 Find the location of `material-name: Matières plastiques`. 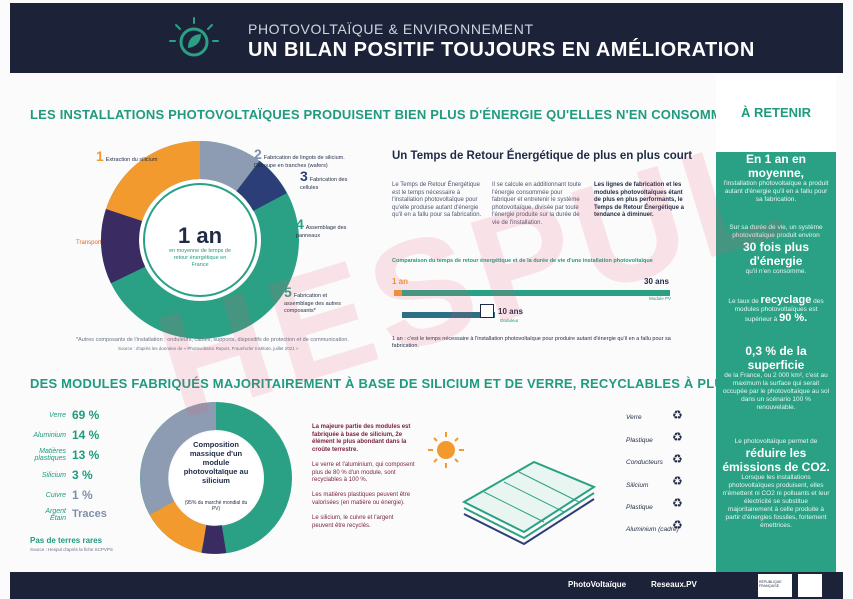

material-name: Matières plastiques is located at coordinates (50, 455).